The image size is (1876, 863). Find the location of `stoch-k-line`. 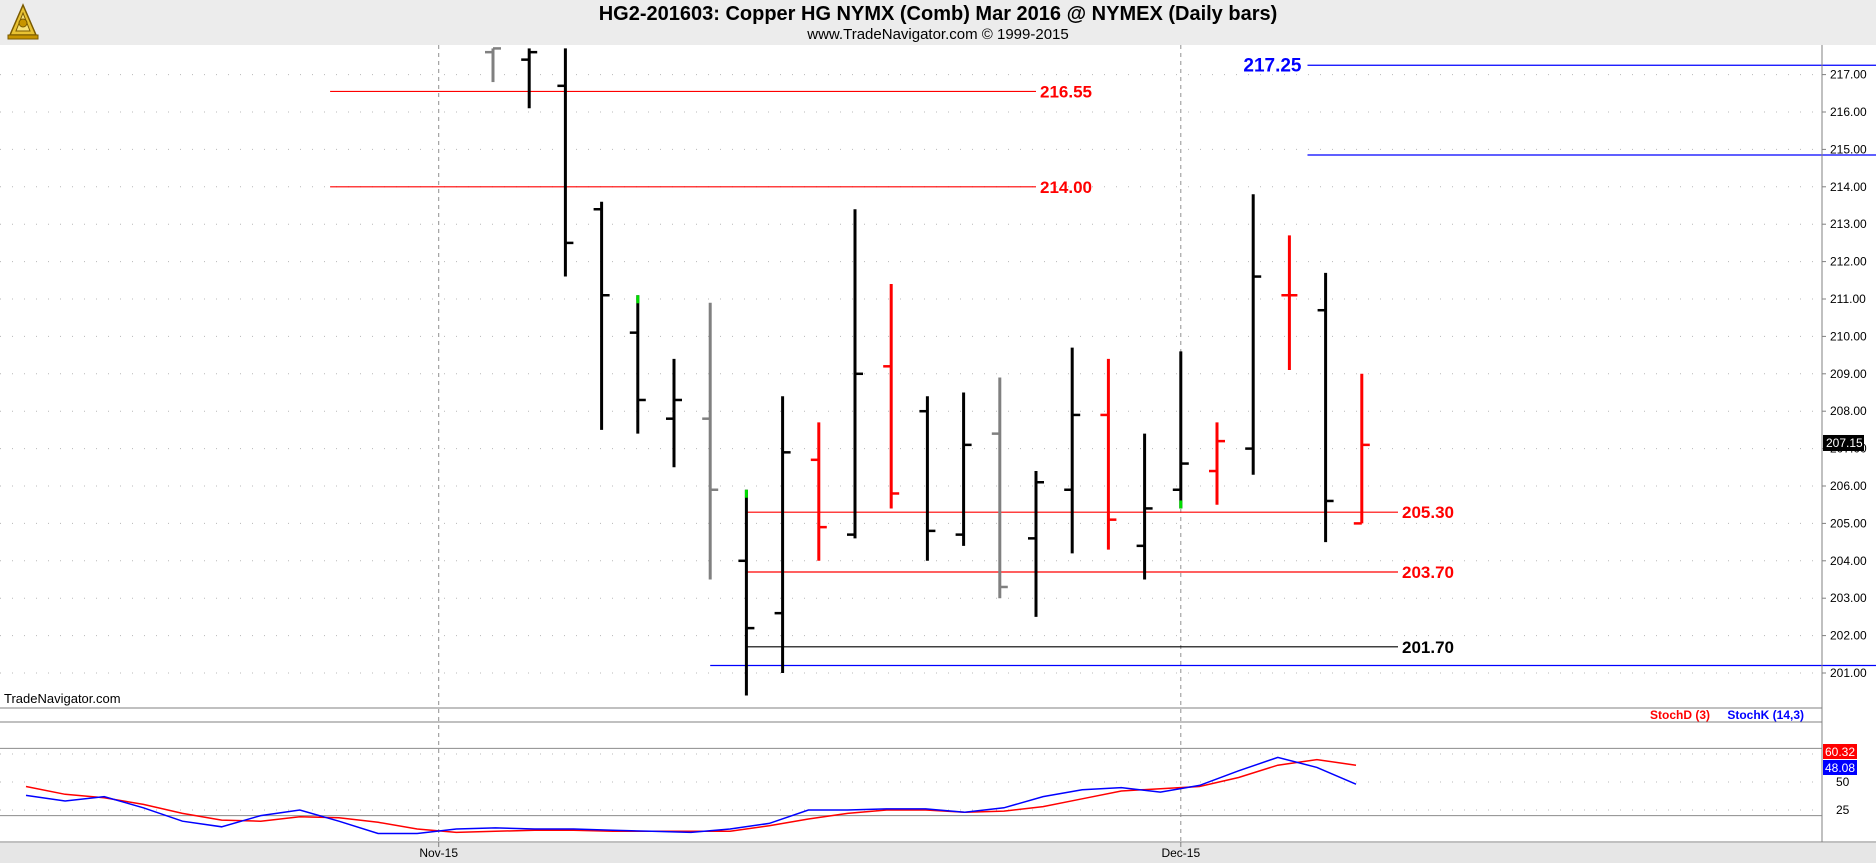

stoch-k-line is located at coordinates (691, 795).